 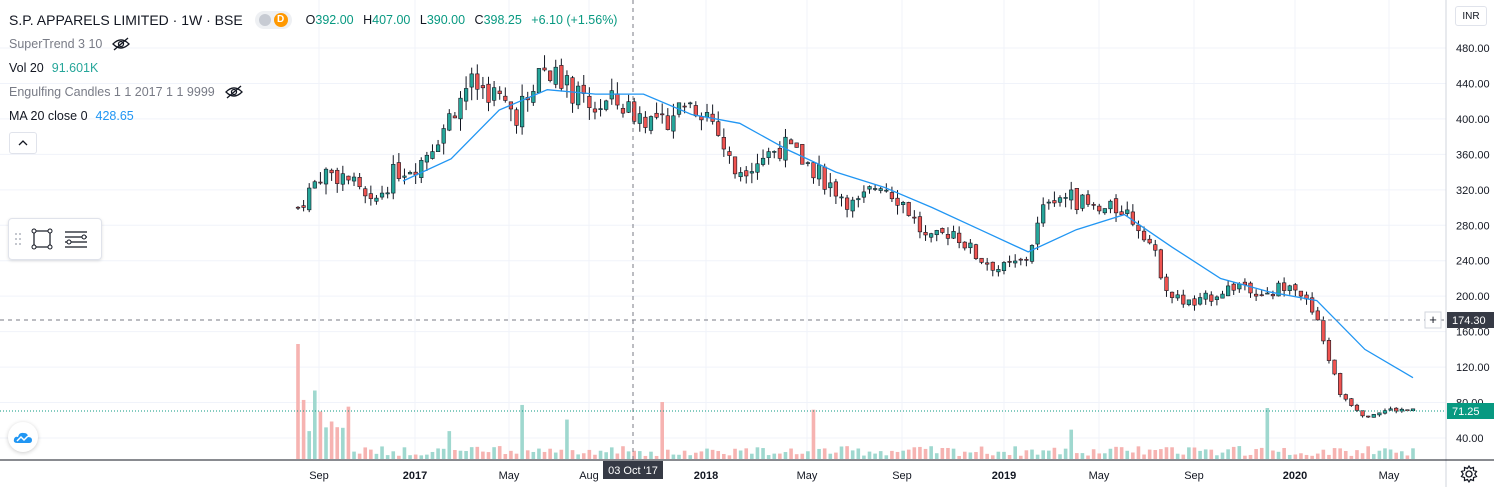 I want to click on currency-button: INR, so click(x=1471, y=16).